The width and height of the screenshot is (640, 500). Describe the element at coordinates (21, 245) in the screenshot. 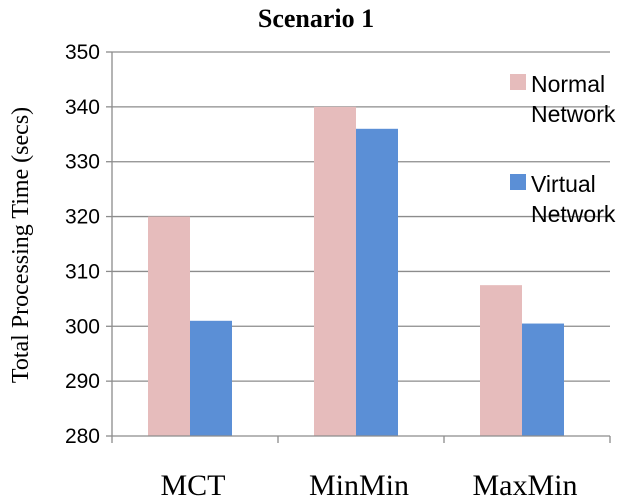

I see `y-axis-label: Total Processing Time (secs)` at that location.